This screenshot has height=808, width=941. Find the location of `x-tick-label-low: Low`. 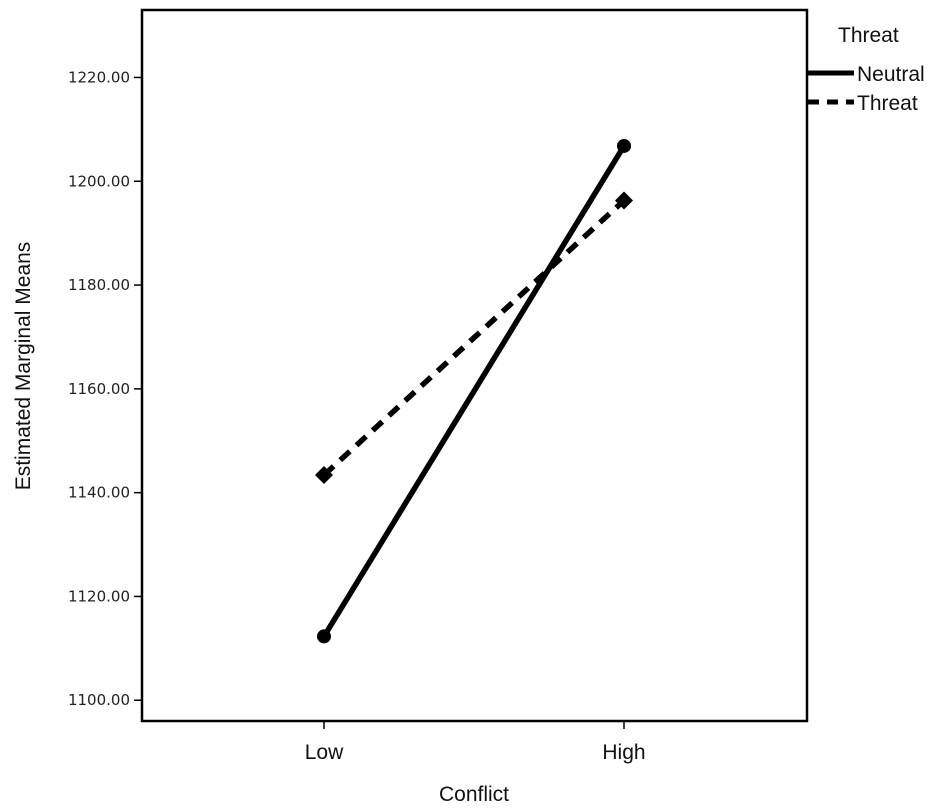

x-tick-label-low: Low is located at coordinates (324, 752).